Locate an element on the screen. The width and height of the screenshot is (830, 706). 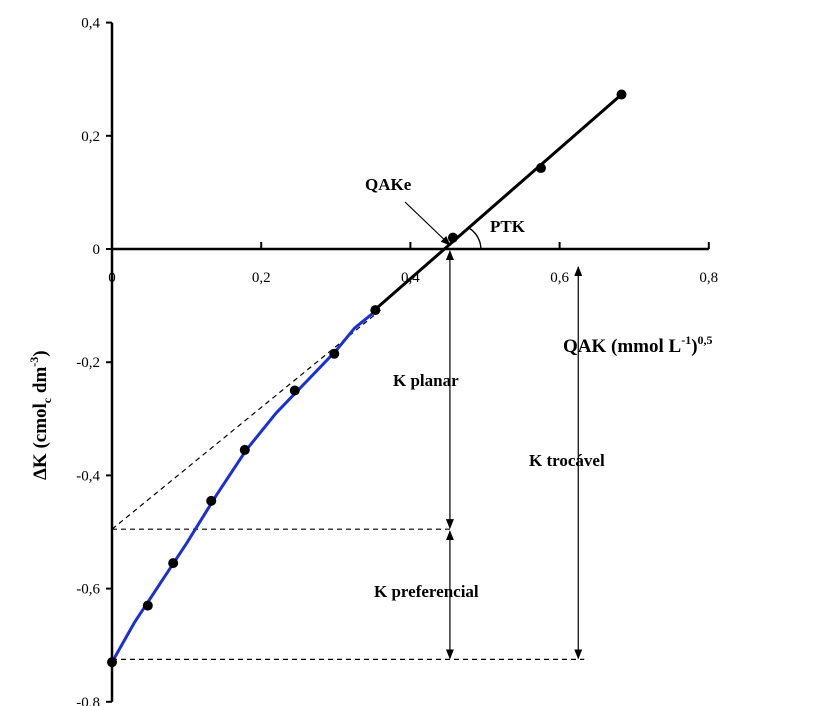
x-title-close: ) is located at coordinates (694, 346).